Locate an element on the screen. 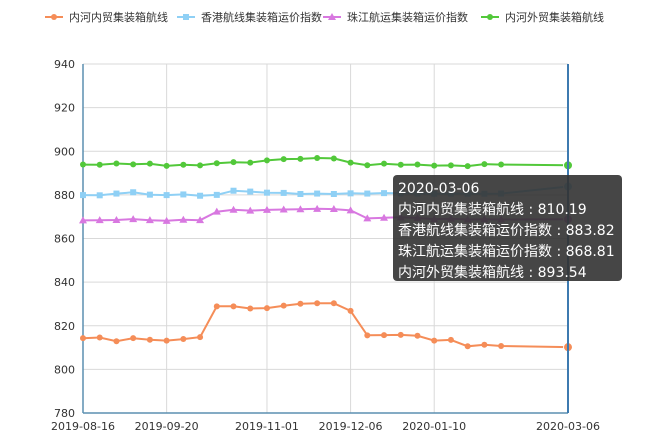 The height and width of the screenshot is (438, 650). tooltip-row: 内河外贸集装箱航线 : 893.54 is located at coordinates (492, 273).